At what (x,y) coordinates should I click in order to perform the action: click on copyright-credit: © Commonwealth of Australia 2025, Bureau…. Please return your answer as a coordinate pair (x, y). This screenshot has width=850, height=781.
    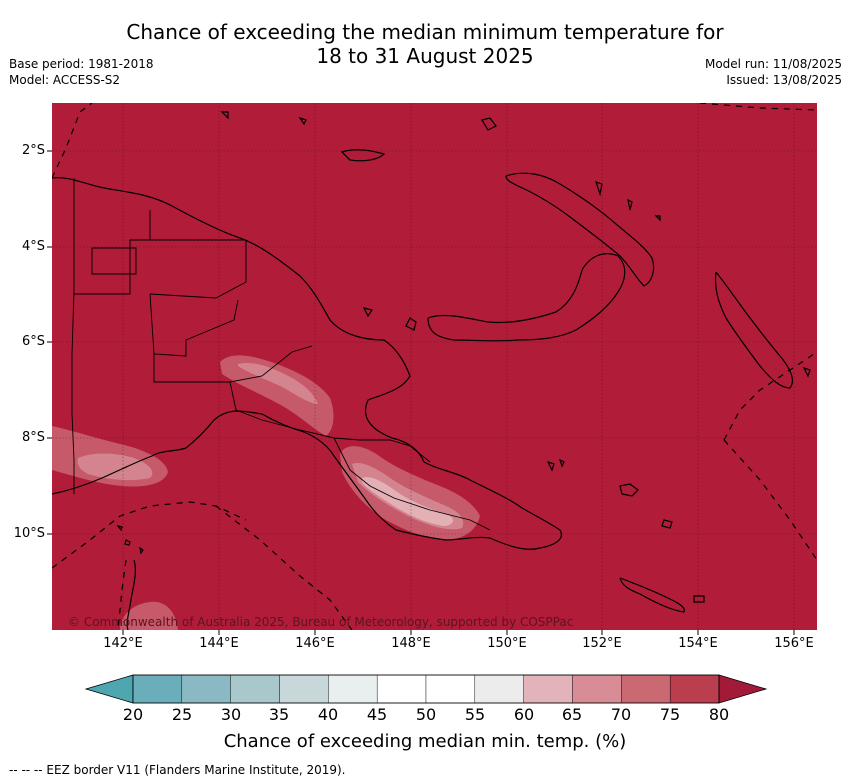
    Looking at the image, I should click on (320, 622).